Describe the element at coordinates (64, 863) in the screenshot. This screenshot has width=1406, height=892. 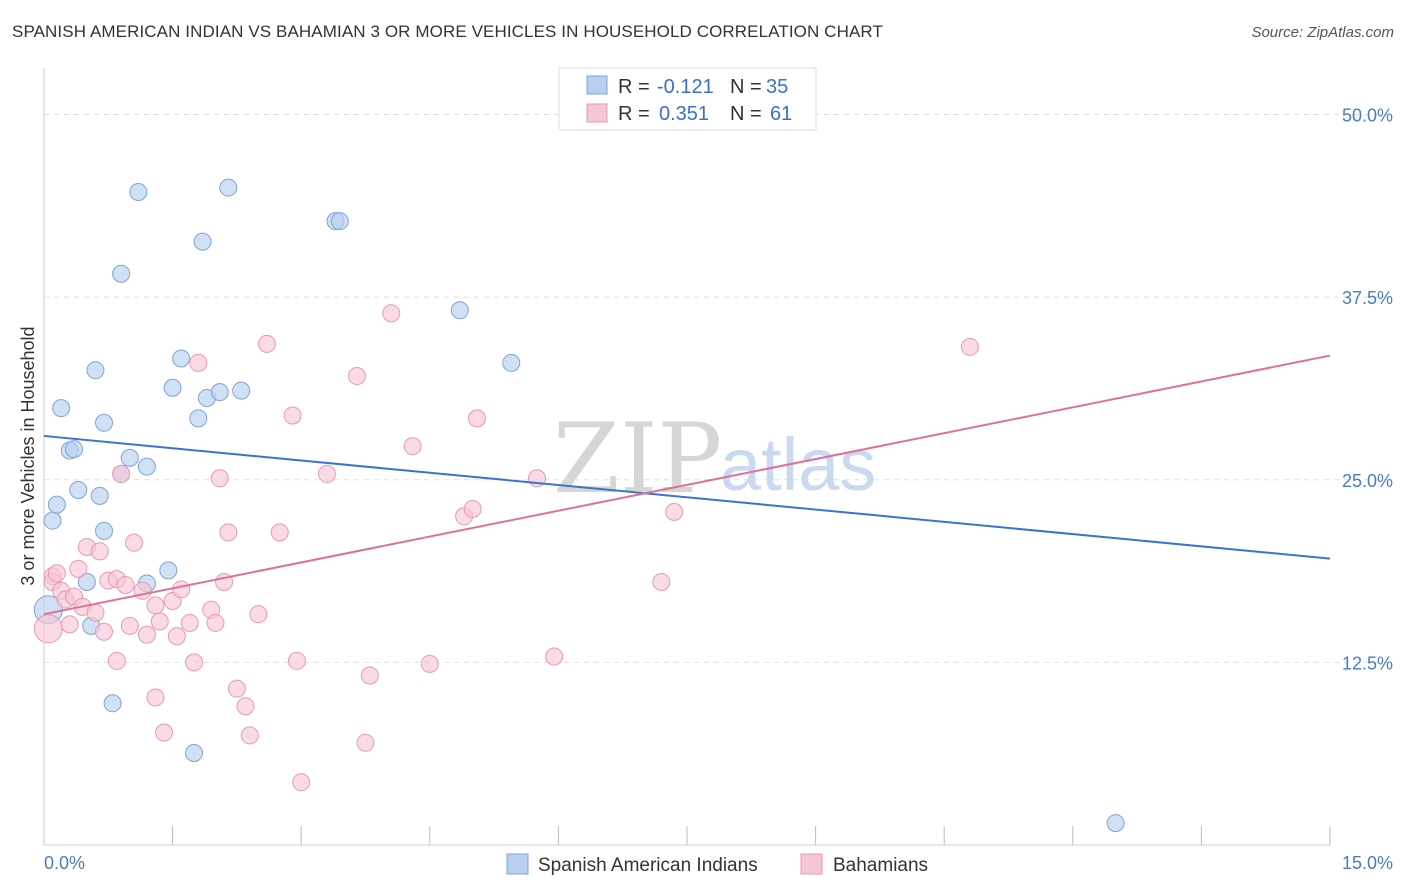
I see `x-tick-label-min: 0.0%` at that location.